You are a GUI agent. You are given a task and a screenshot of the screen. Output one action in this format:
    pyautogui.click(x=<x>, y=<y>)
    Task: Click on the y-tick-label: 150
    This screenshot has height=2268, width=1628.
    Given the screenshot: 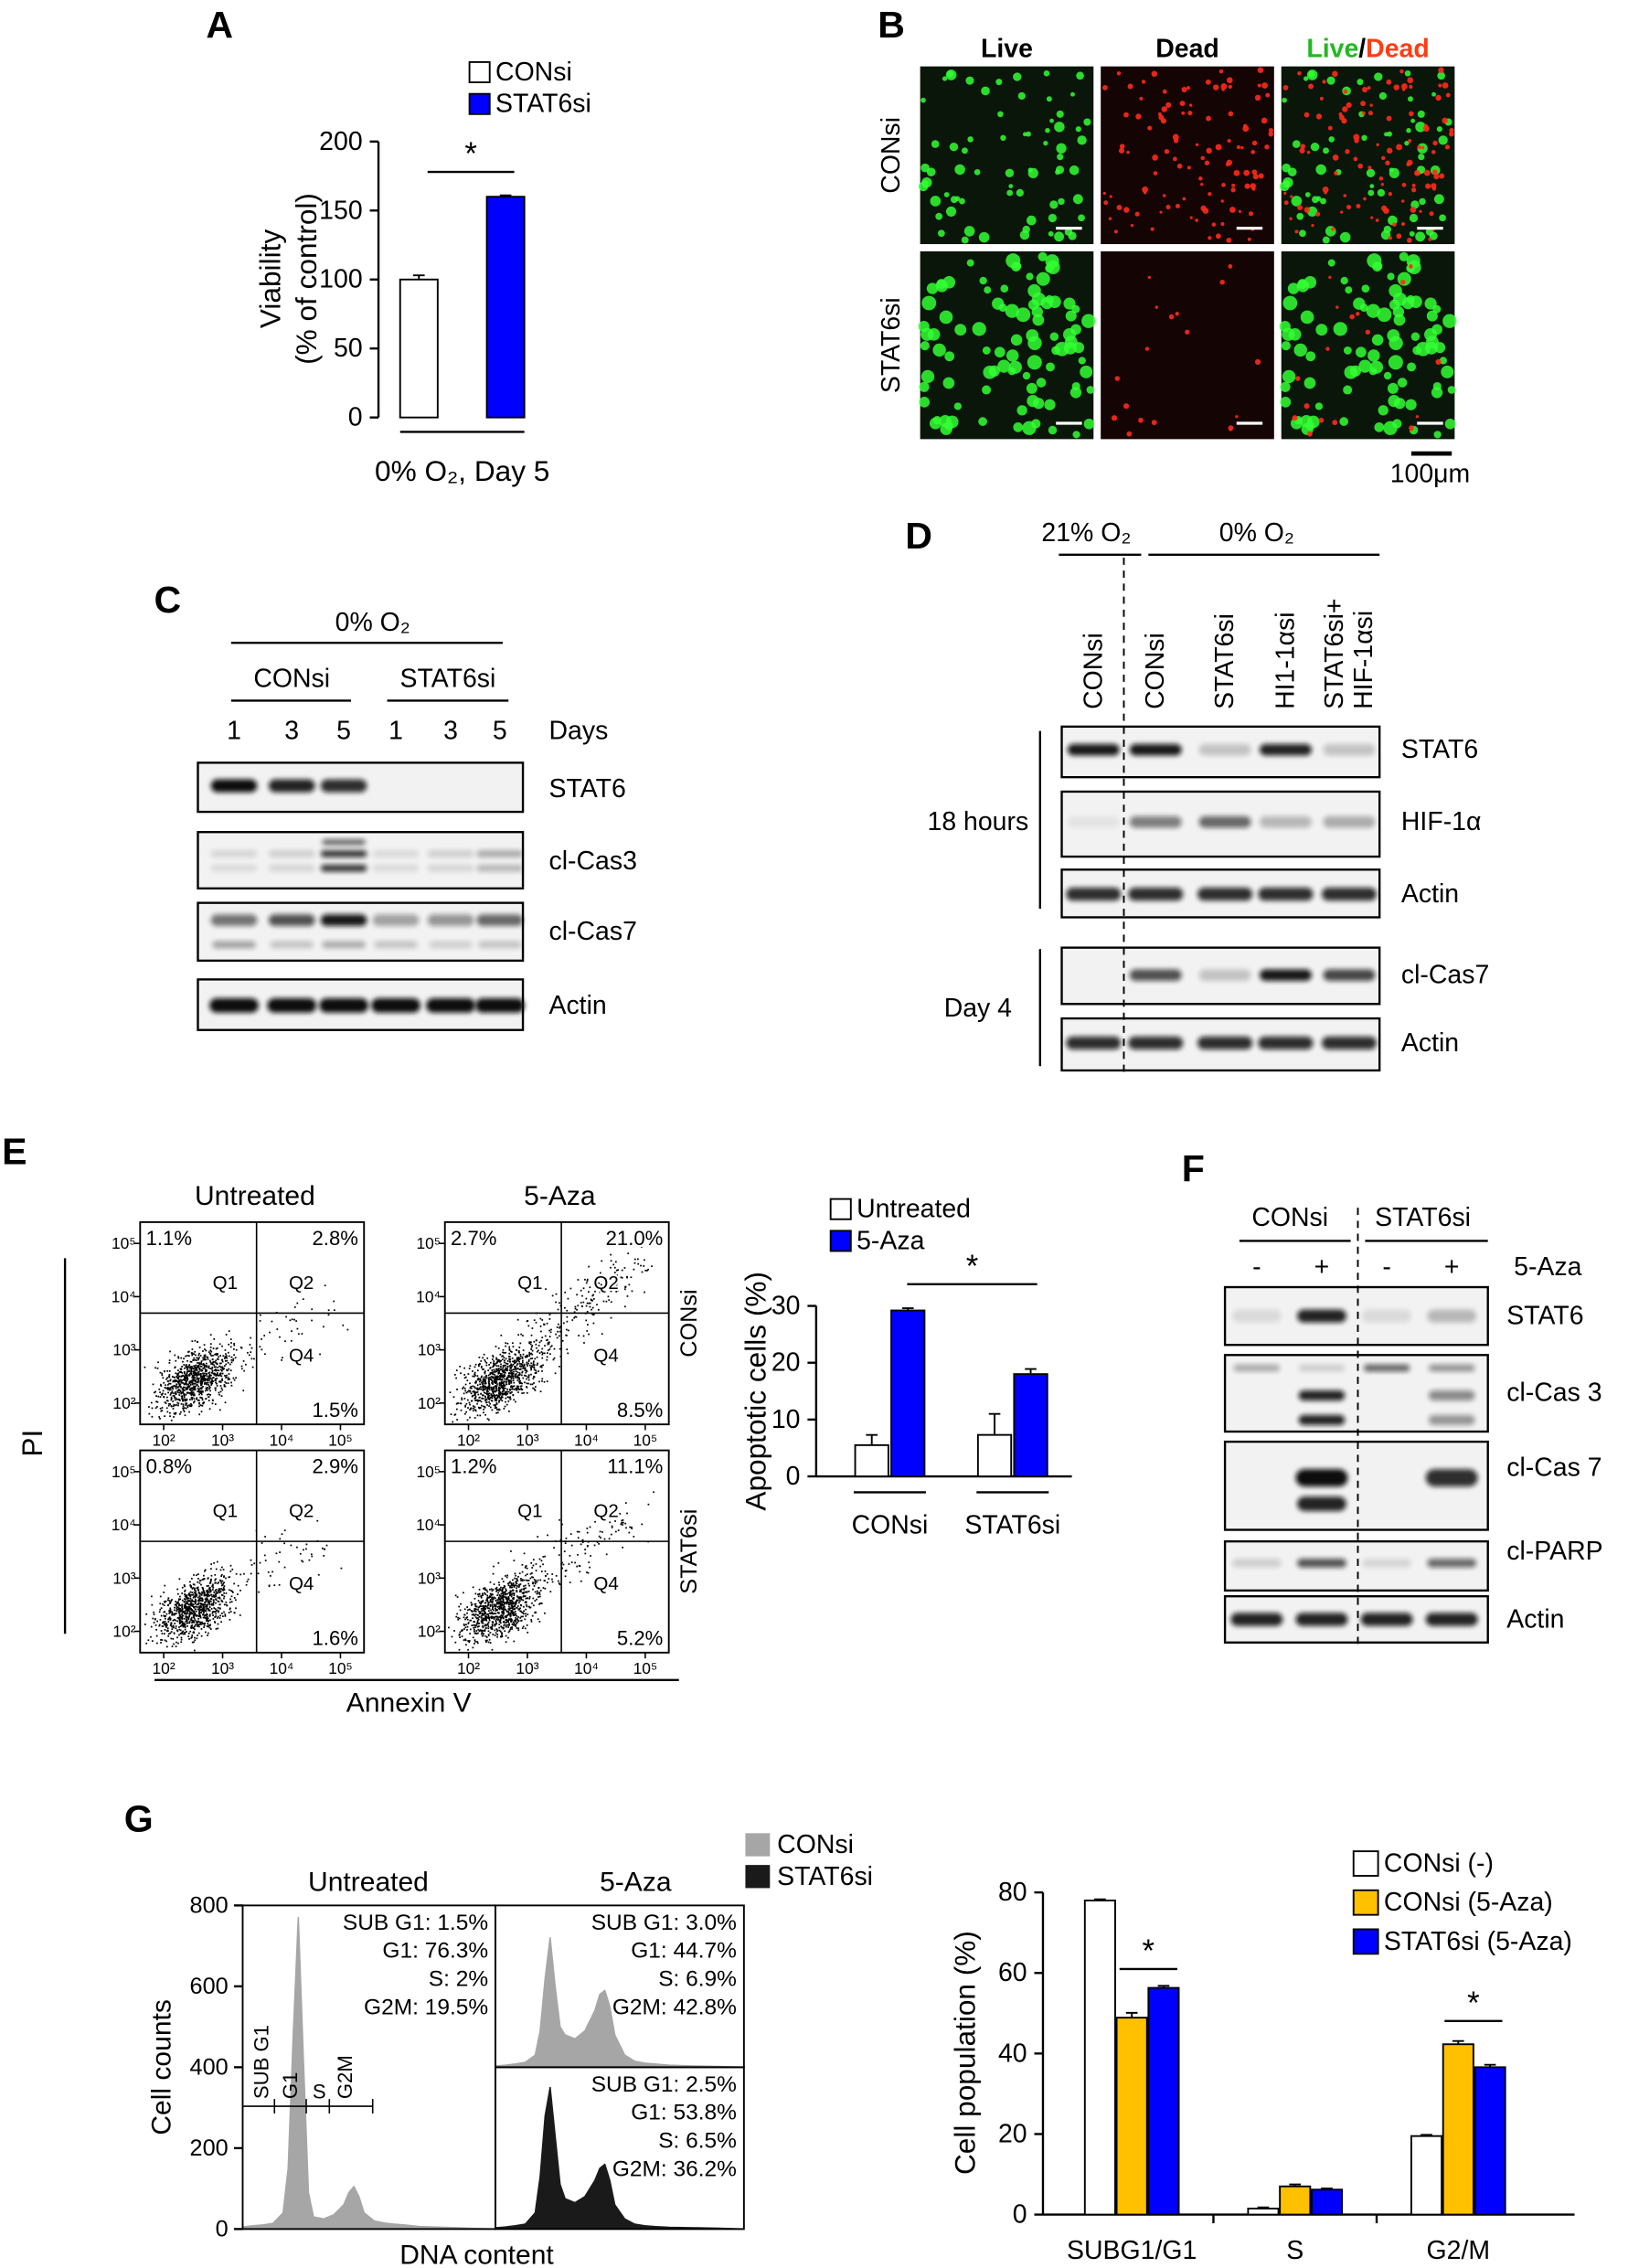 What is the action you would take?
    pyautogui.click(x=340, y=210)
    